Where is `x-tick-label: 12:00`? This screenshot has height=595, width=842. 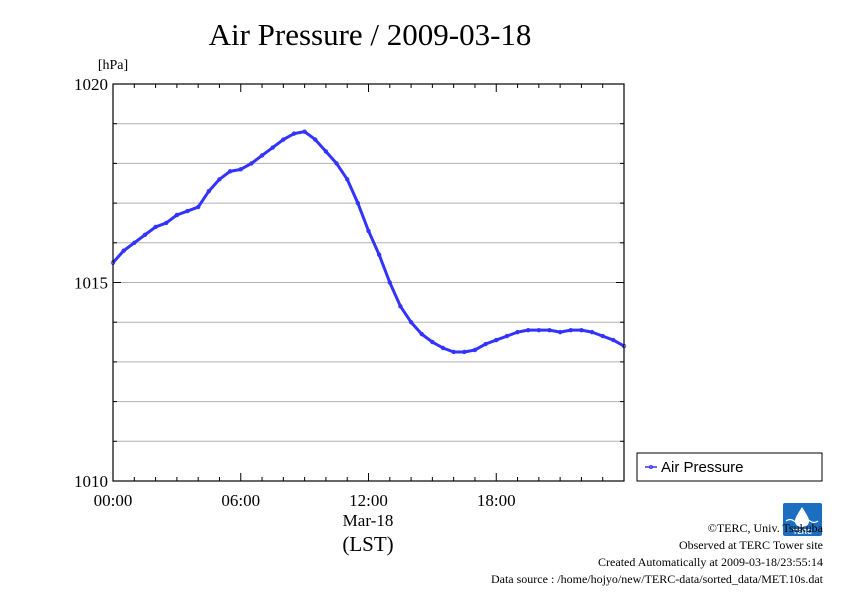
x-tick-label: 12:00 is located at coordinates (368, 500).